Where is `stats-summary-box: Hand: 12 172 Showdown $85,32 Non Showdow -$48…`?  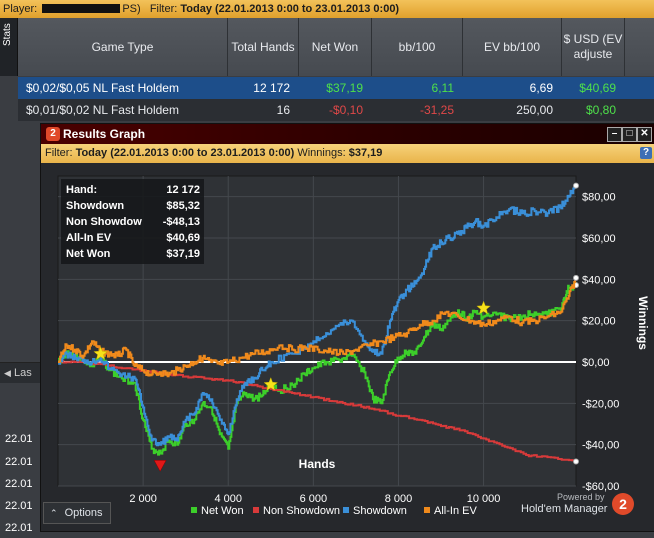 stats-summary-box: Hand: 12 172 Showdown $85,32 Non Showdow -$48… is located at coordinates (132, 221).